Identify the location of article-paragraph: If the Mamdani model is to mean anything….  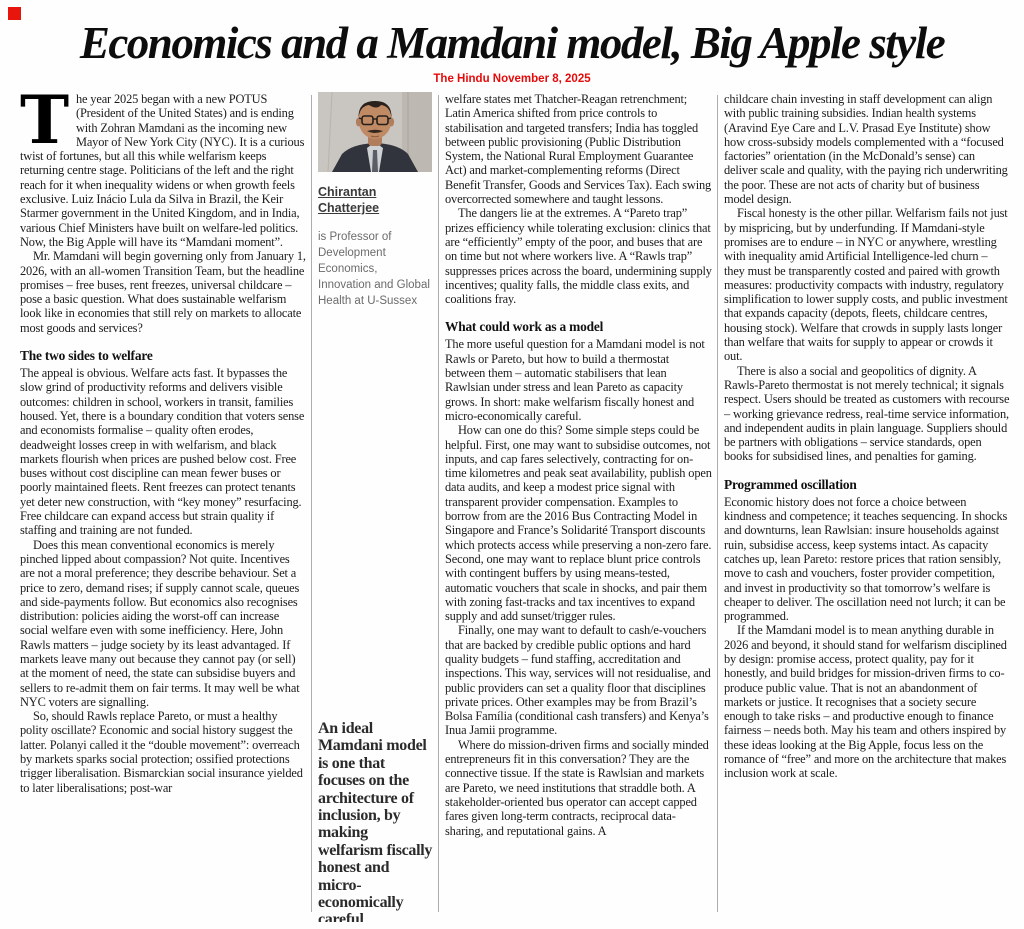
(865, 702).